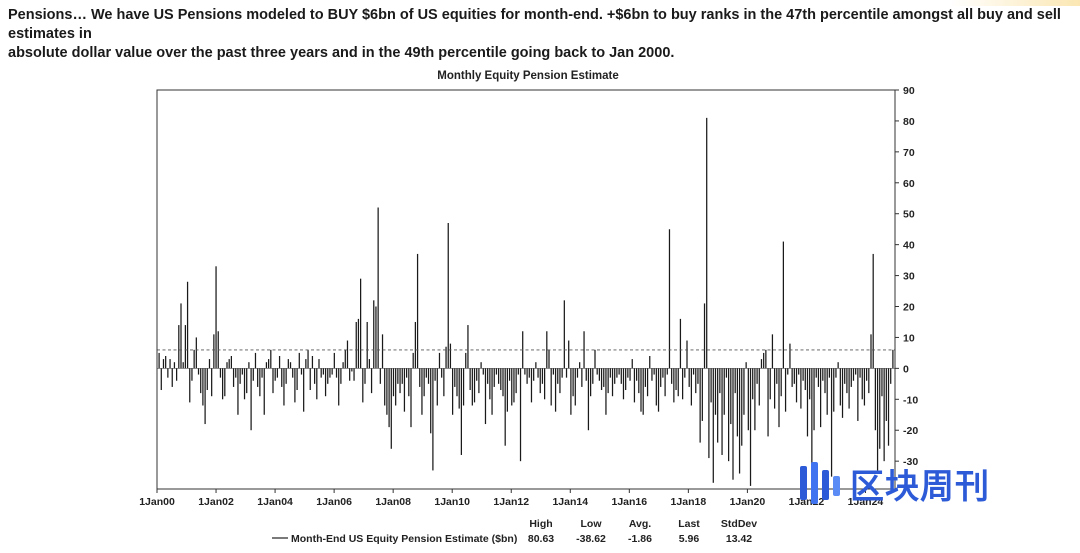 The image size is (1080, 553). What do you see at coordinates (909, 338) in the screenshot?
I see `y-tick-label: 10` at bounding box center [909, 338].